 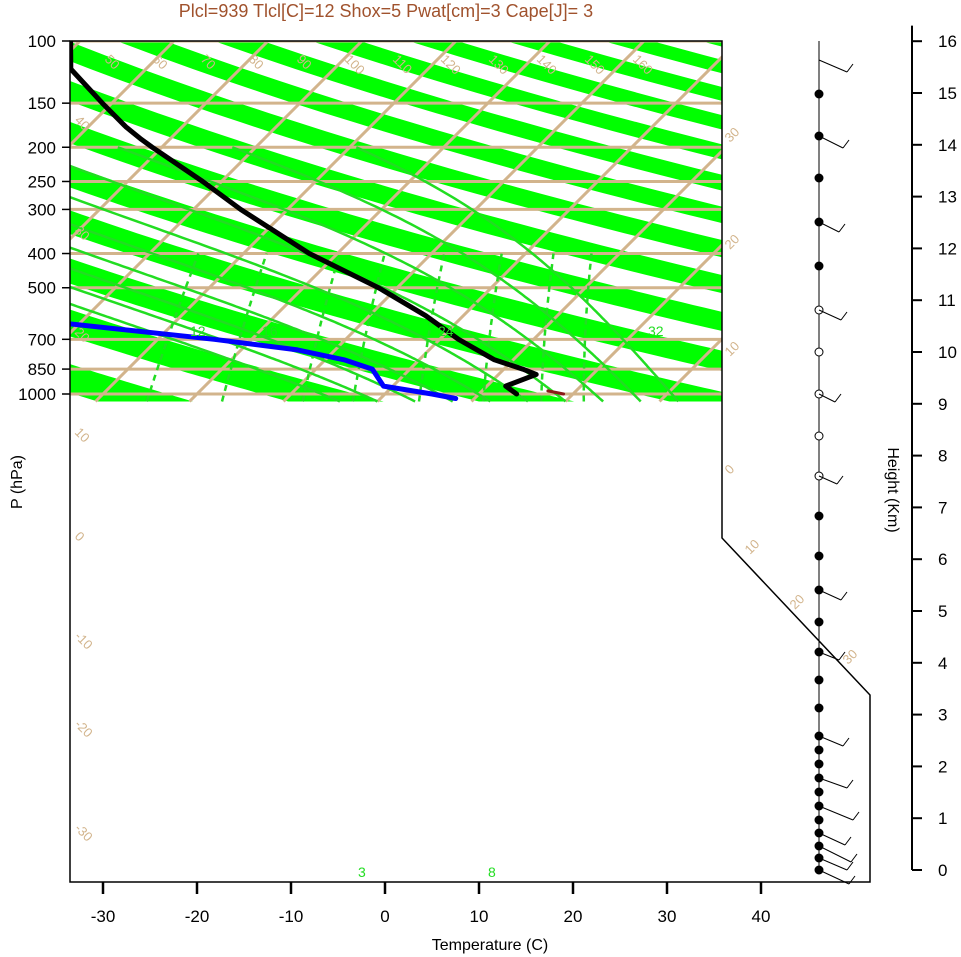 I want to click on pressure-tick-label: 250, so click(x=42, y=181).